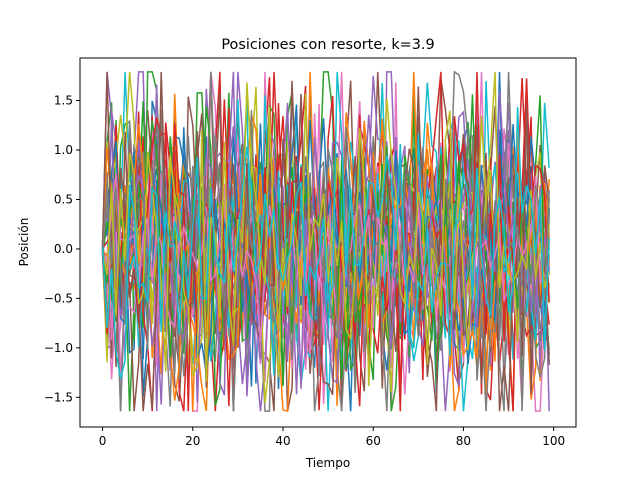 The image size is (640, 480). What do you see at coordinates (58, 348) in the screenshot?
I see `y-tick-label: −1.0` at bounding box center [58, 348].